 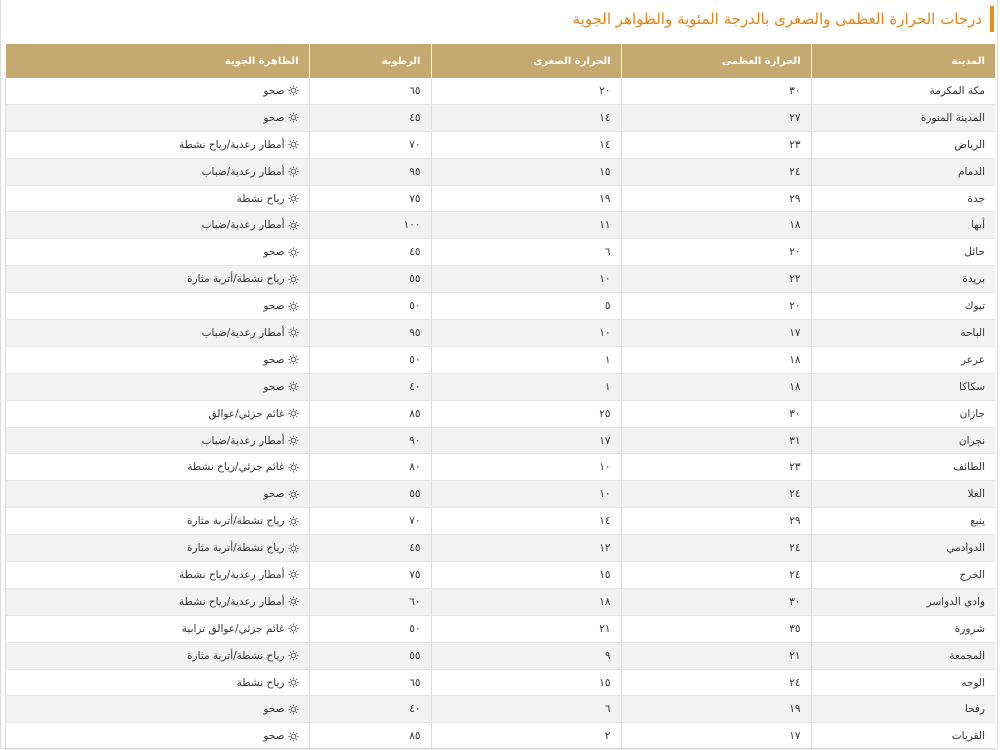 I want to click on weather-text: أمطار رعدية/رياح نشطة, so click(x=231, y=601).